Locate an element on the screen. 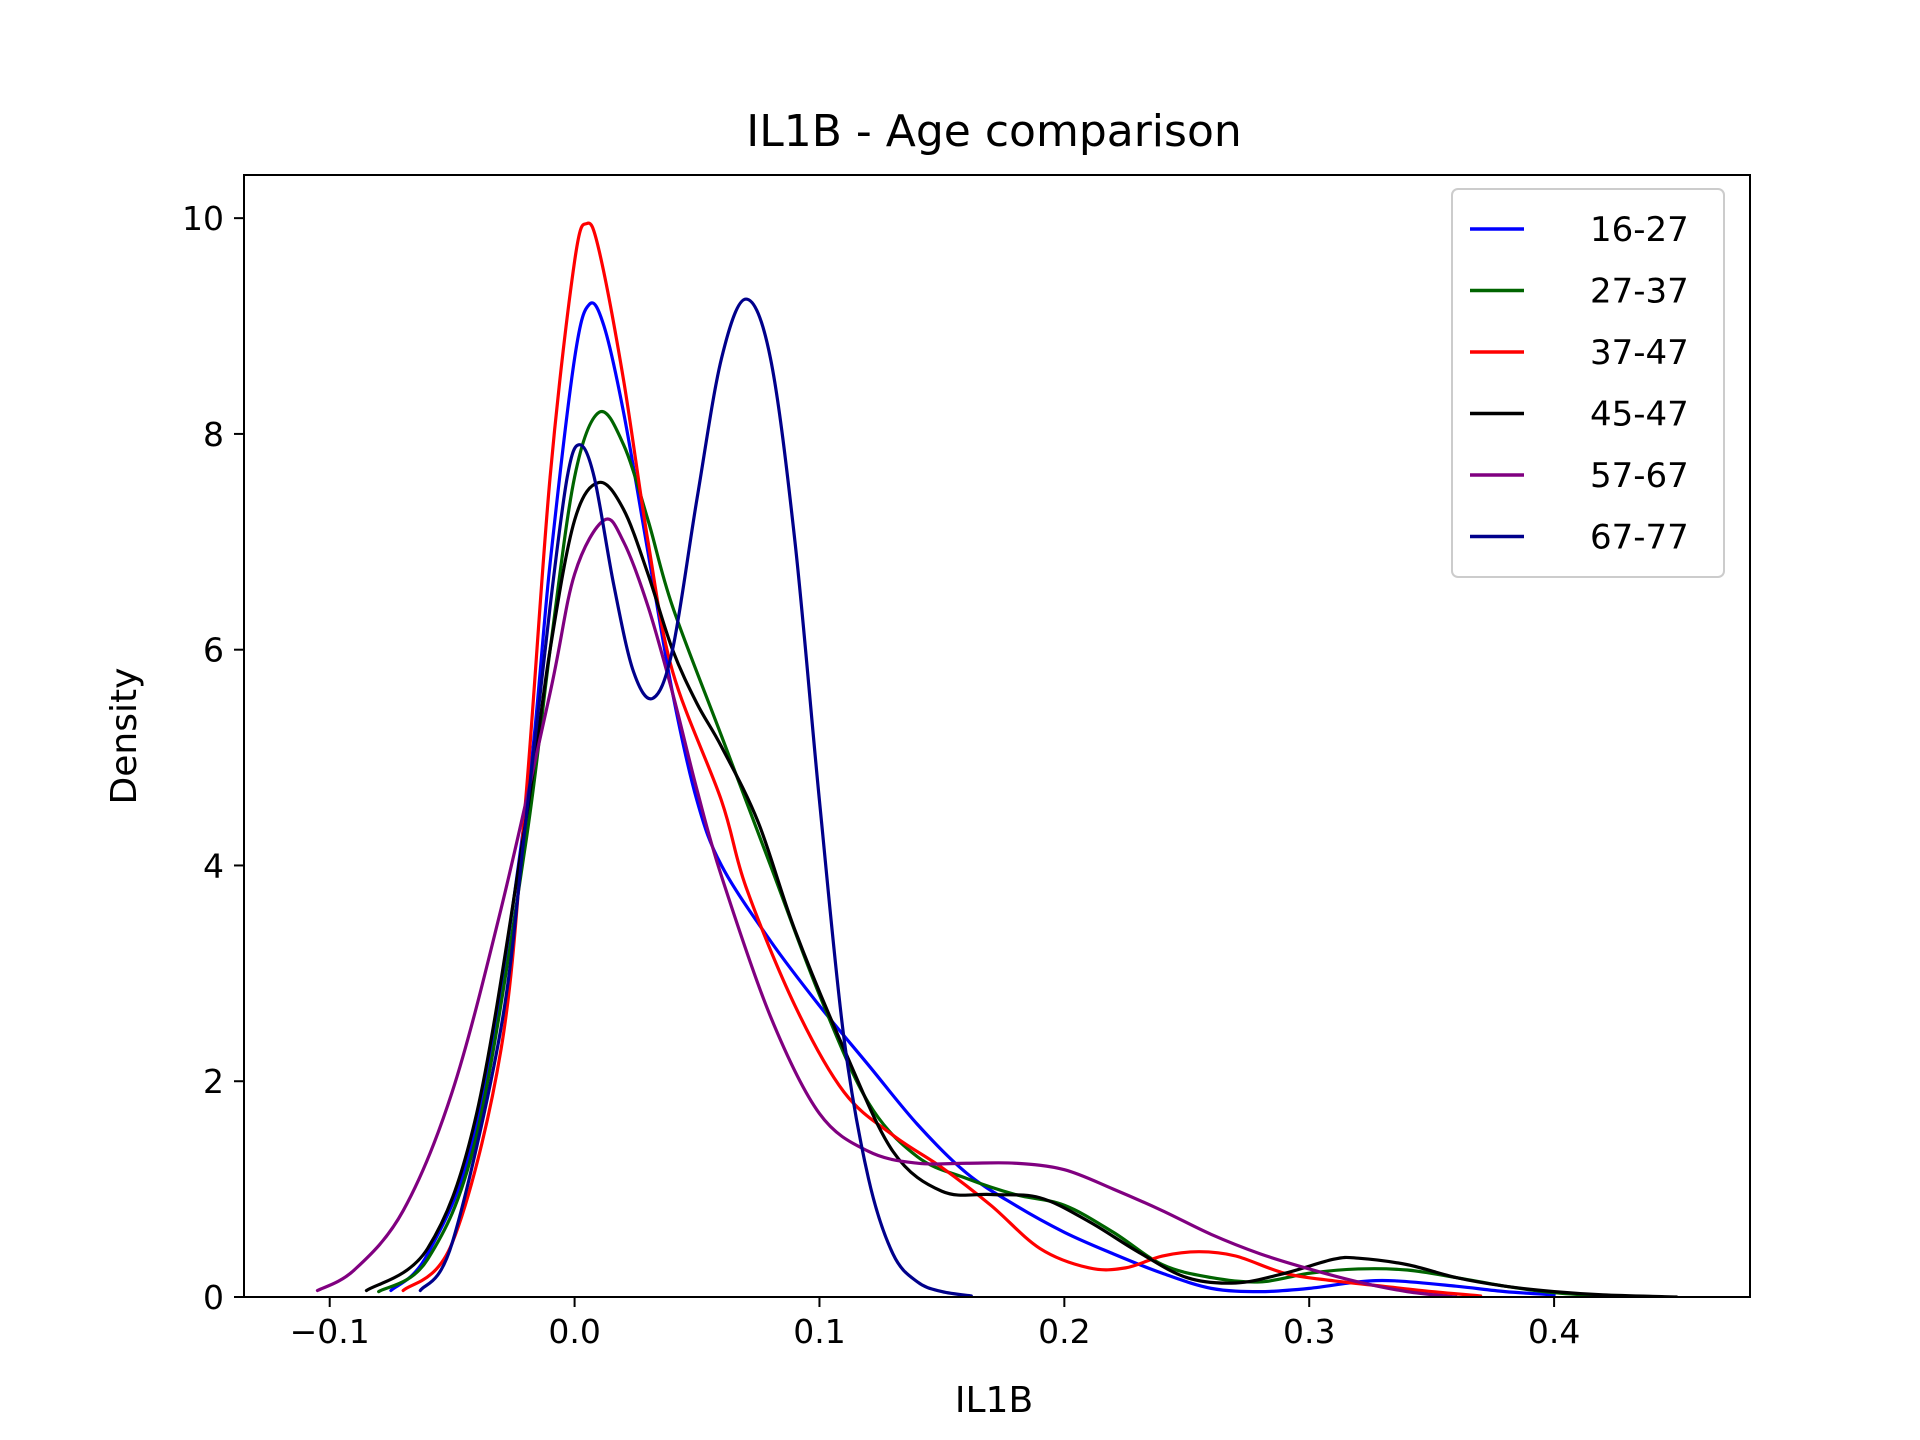  y-tick-label: 6 is located at coordinates (213, 650).